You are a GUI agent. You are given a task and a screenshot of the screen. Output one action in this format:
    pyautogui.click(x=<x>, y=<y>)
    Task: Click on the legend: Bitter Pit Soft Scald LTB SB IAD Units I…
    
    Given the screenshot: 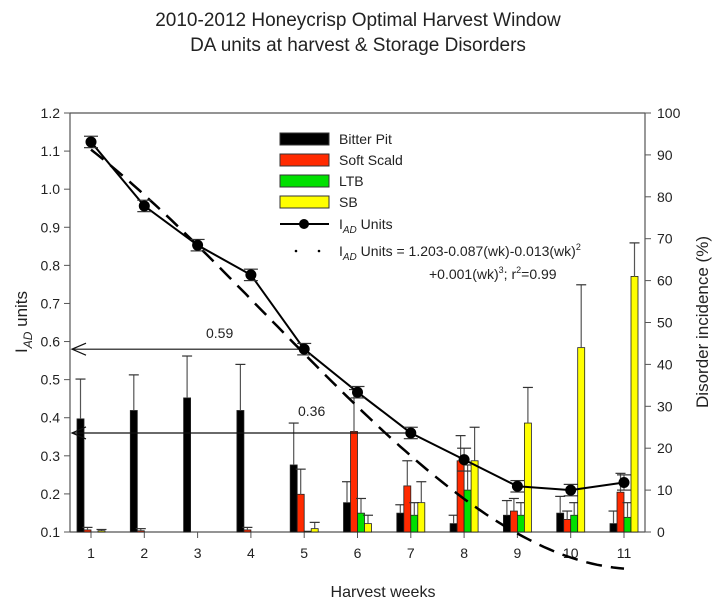 What is the action you would take?
    pyautogui.click(x=430, y=206)
    